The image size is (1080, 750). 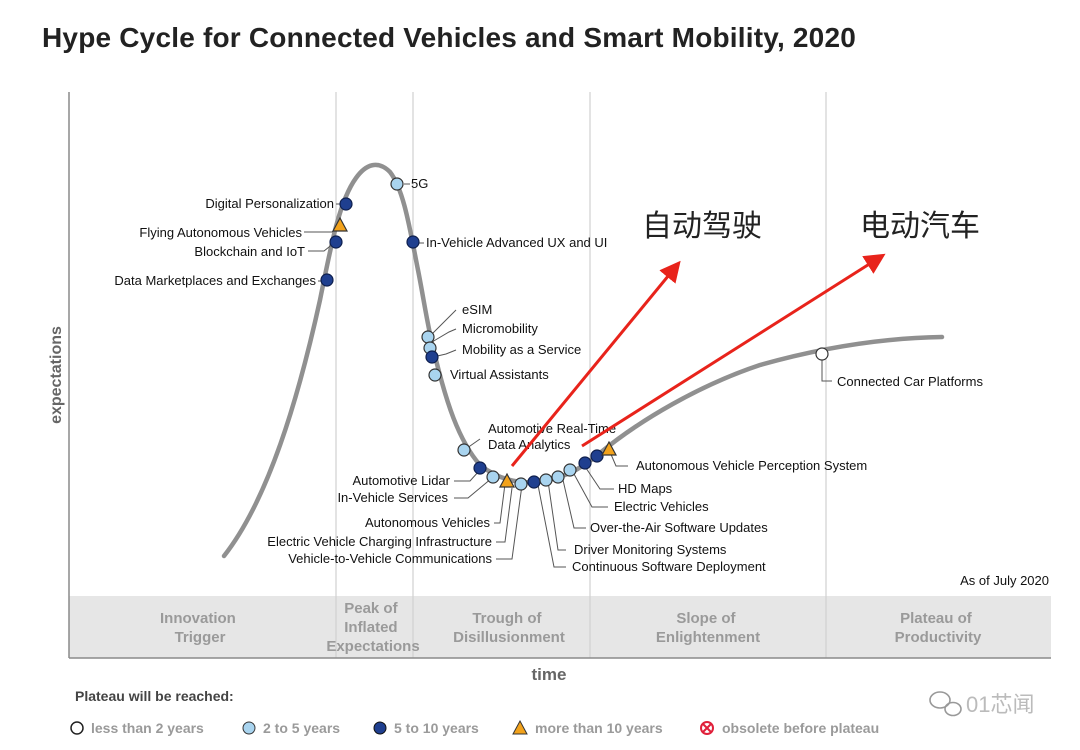 What do you see at coordinates (558, 477) in the screenshot?
I see `marker-continuous-software-deployment` at bounding box center [558, 477].